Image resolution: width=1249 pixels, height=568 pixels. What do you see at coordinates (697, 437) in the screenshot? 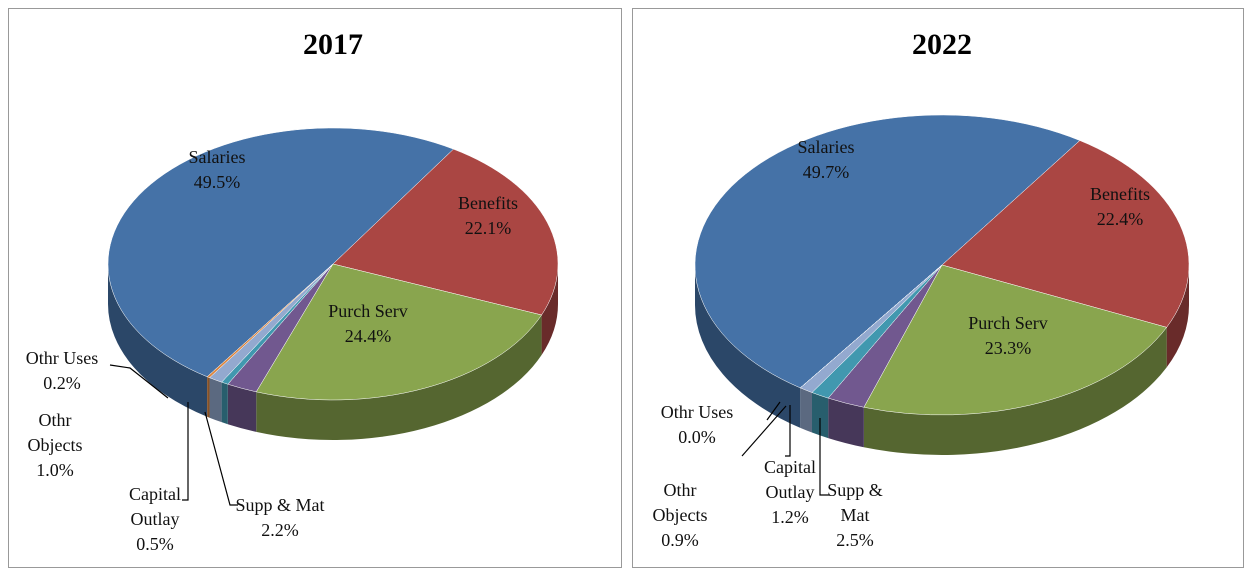
I see `value-label: 0.0%` at bounding box center [697, 437].